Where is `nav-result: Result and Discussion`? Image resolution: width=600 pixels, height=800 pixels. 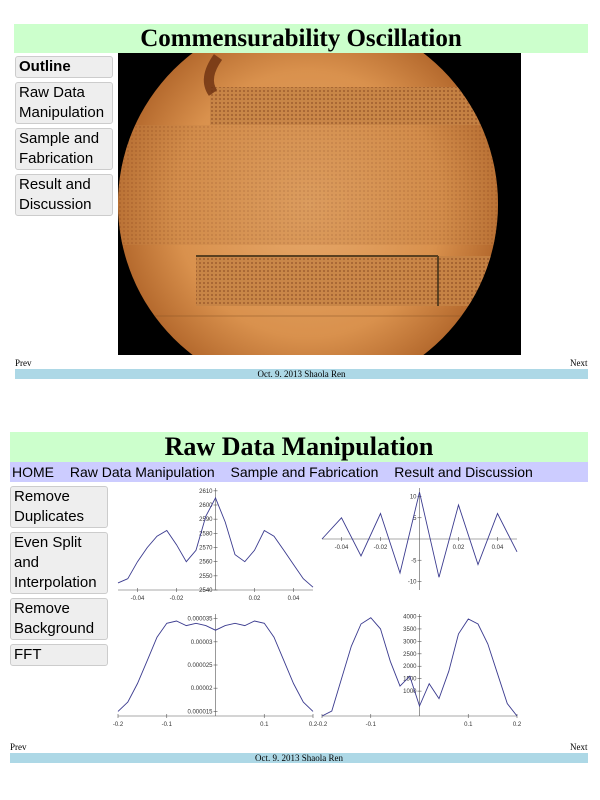
nav-result: Result and Discussion is located at coordinates (463, 472).